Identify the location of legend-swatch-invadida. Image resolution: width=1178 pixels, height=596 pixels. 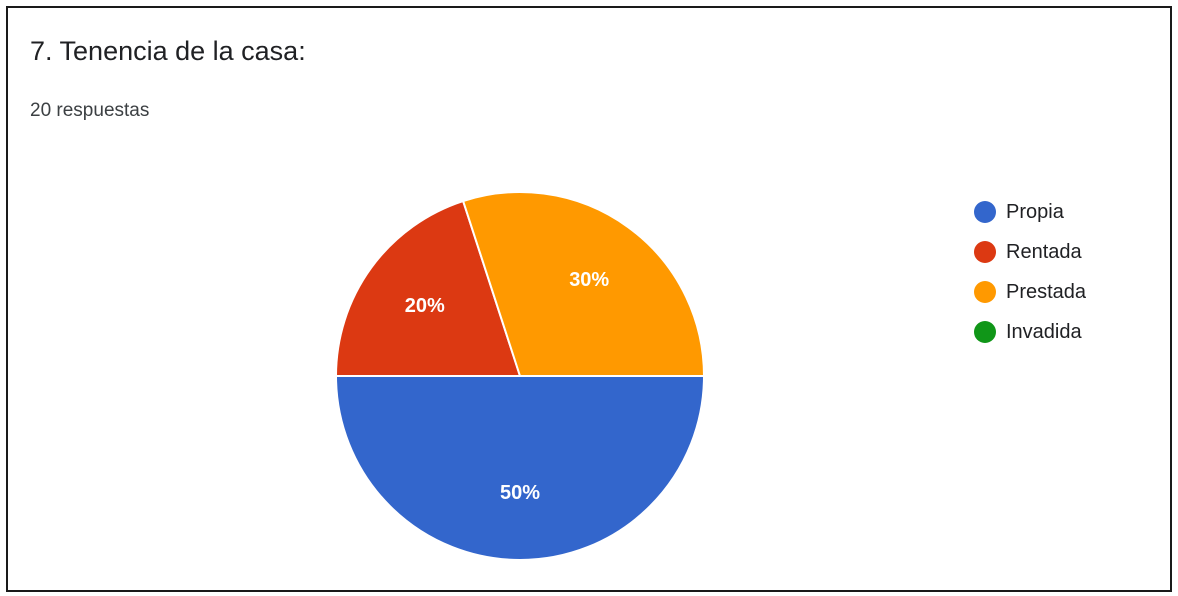
(985, 332).